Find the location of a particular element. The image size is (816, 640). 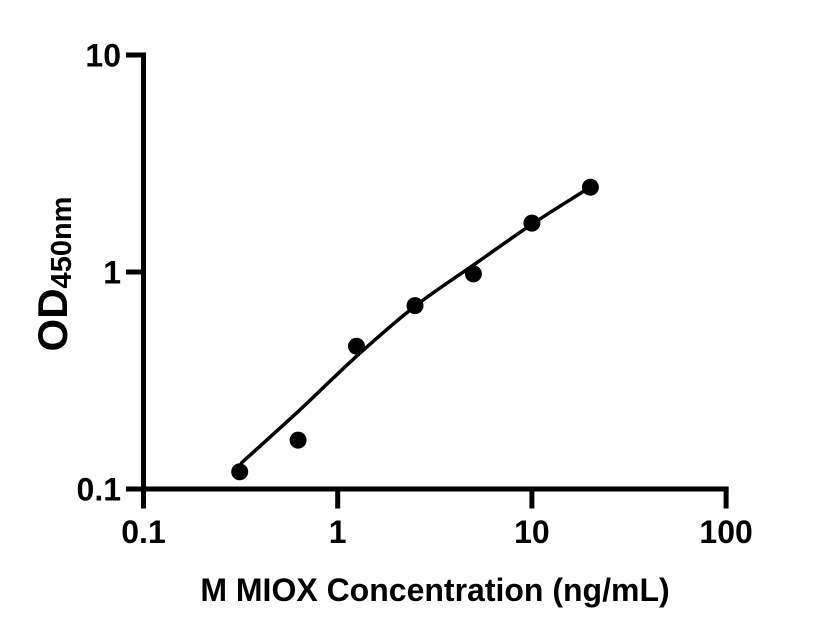

y-axis-title-main: OD is located at coordinates (52, 319).